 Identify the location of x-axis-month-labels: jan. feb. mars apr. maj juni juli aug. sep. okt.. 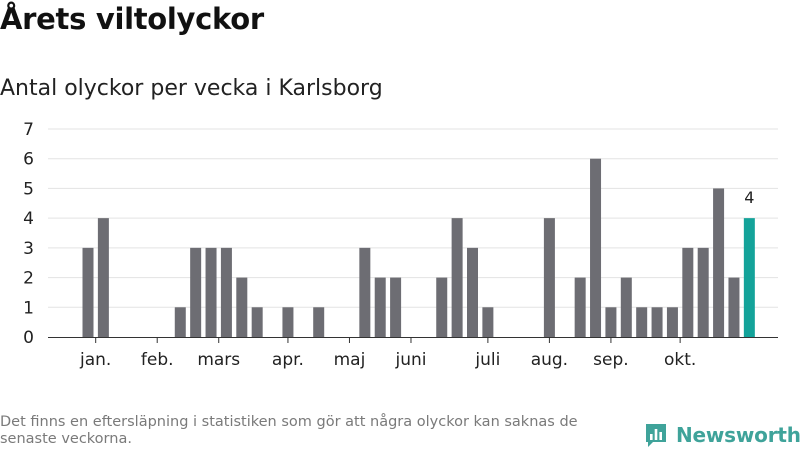
(387, 353).